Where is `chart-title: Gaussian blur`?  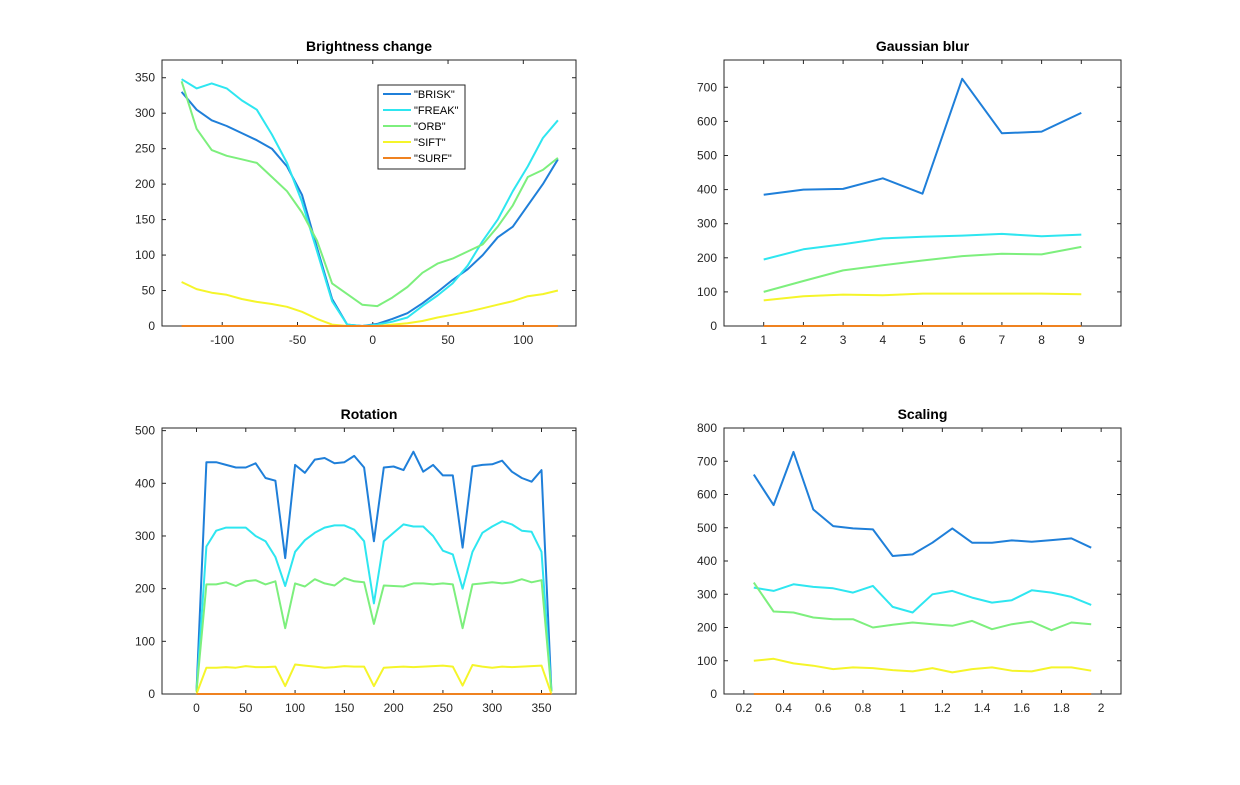
chart-title: Gaussian blur is located at coordinates (923, 46).